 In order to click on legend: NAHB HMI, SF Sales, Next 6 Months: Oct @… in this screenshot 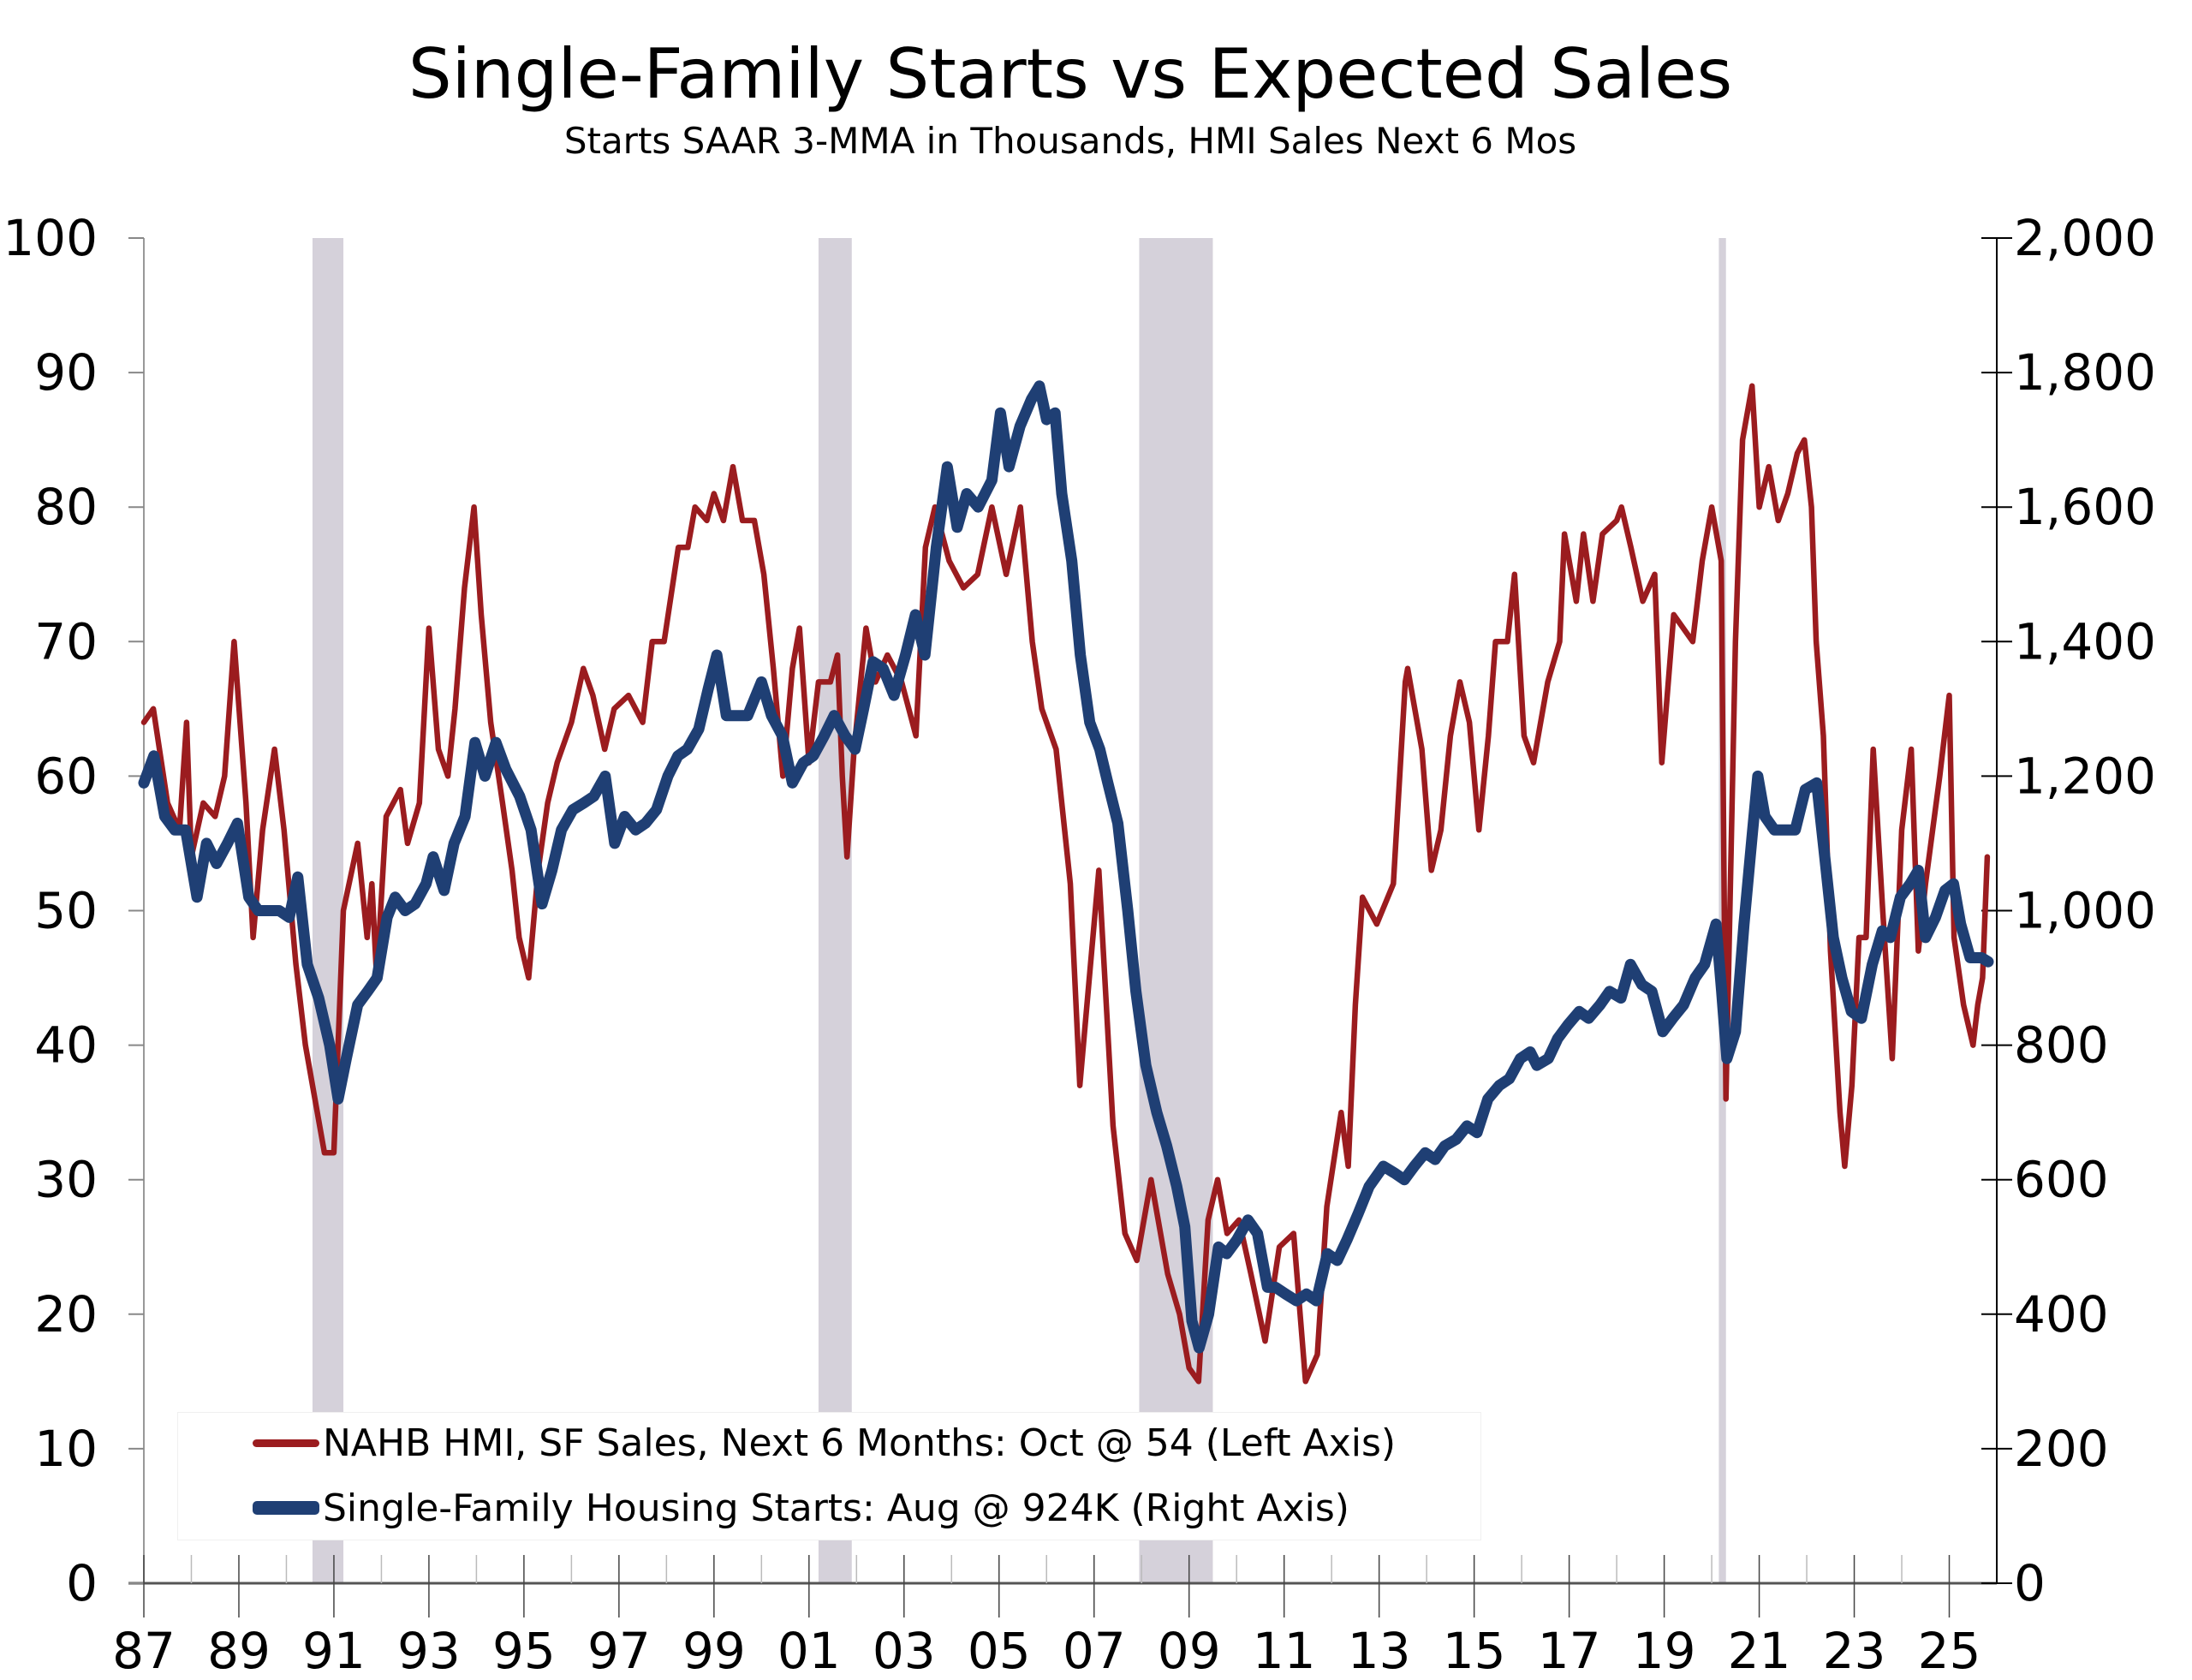, I will do `click(829, 1476)`.